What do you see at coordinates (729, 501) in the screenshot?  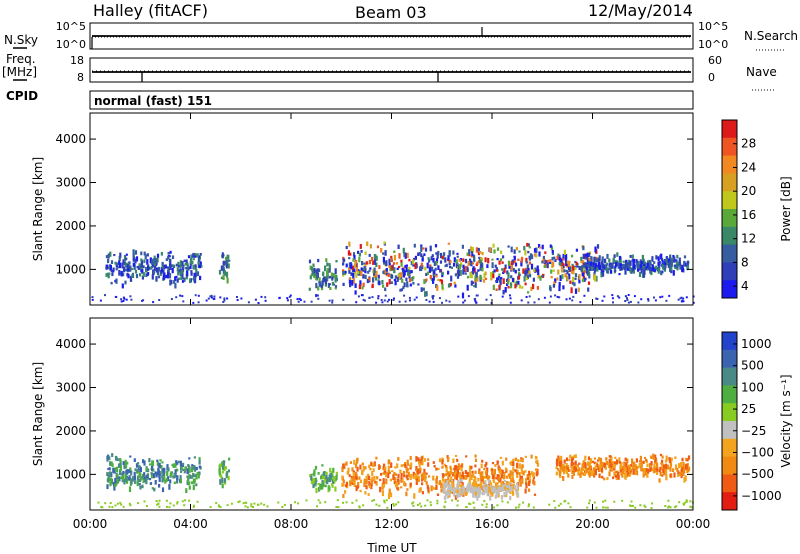 I see `colorbar-segment` at bounding box center [729, 501].